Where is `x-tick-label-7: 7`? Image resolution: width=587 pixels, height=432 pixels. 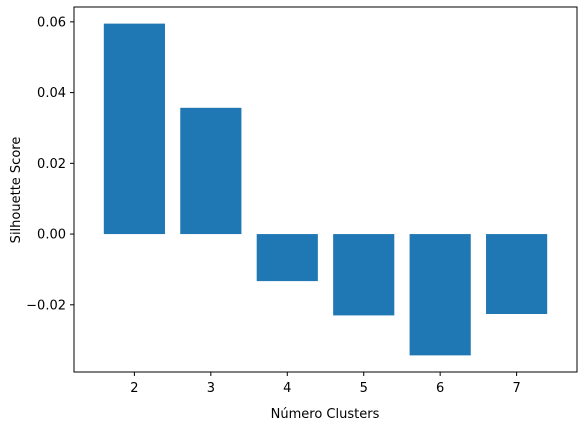
x-tick-label-7: 7 is located at coordinates (516, 388).